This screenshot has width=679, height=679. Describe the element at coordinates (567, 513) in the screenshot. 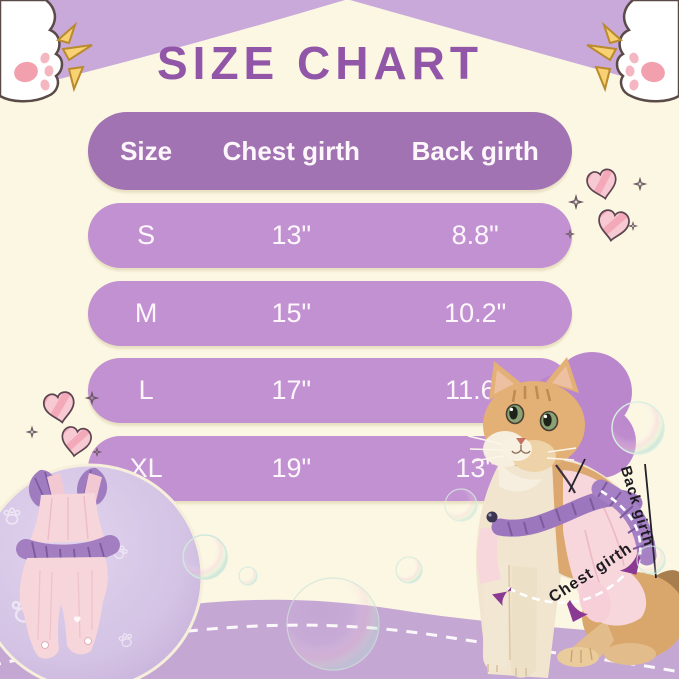

I see `garment-ruffle-collar` at that location.